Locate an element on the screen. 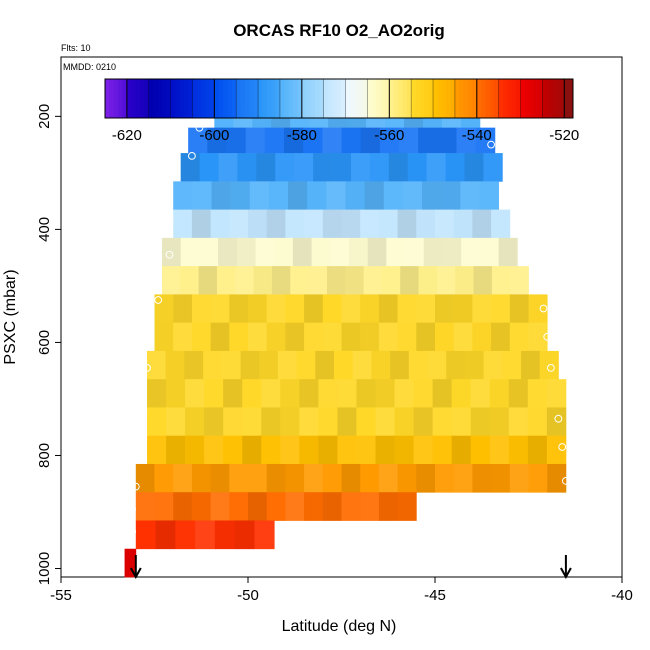  x-tick-label: -40 is located at coordinates (622, 595).